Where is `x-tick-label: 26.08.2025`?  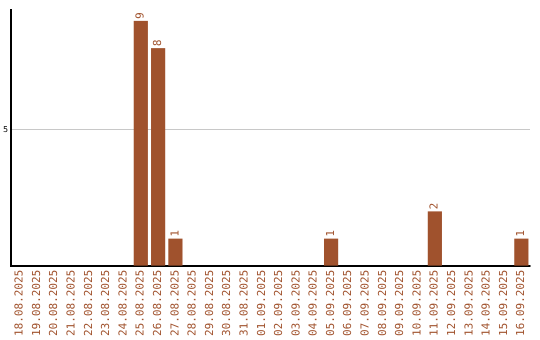 x-tick-label: 26.08.2025 is located at coordinates (157, 303).